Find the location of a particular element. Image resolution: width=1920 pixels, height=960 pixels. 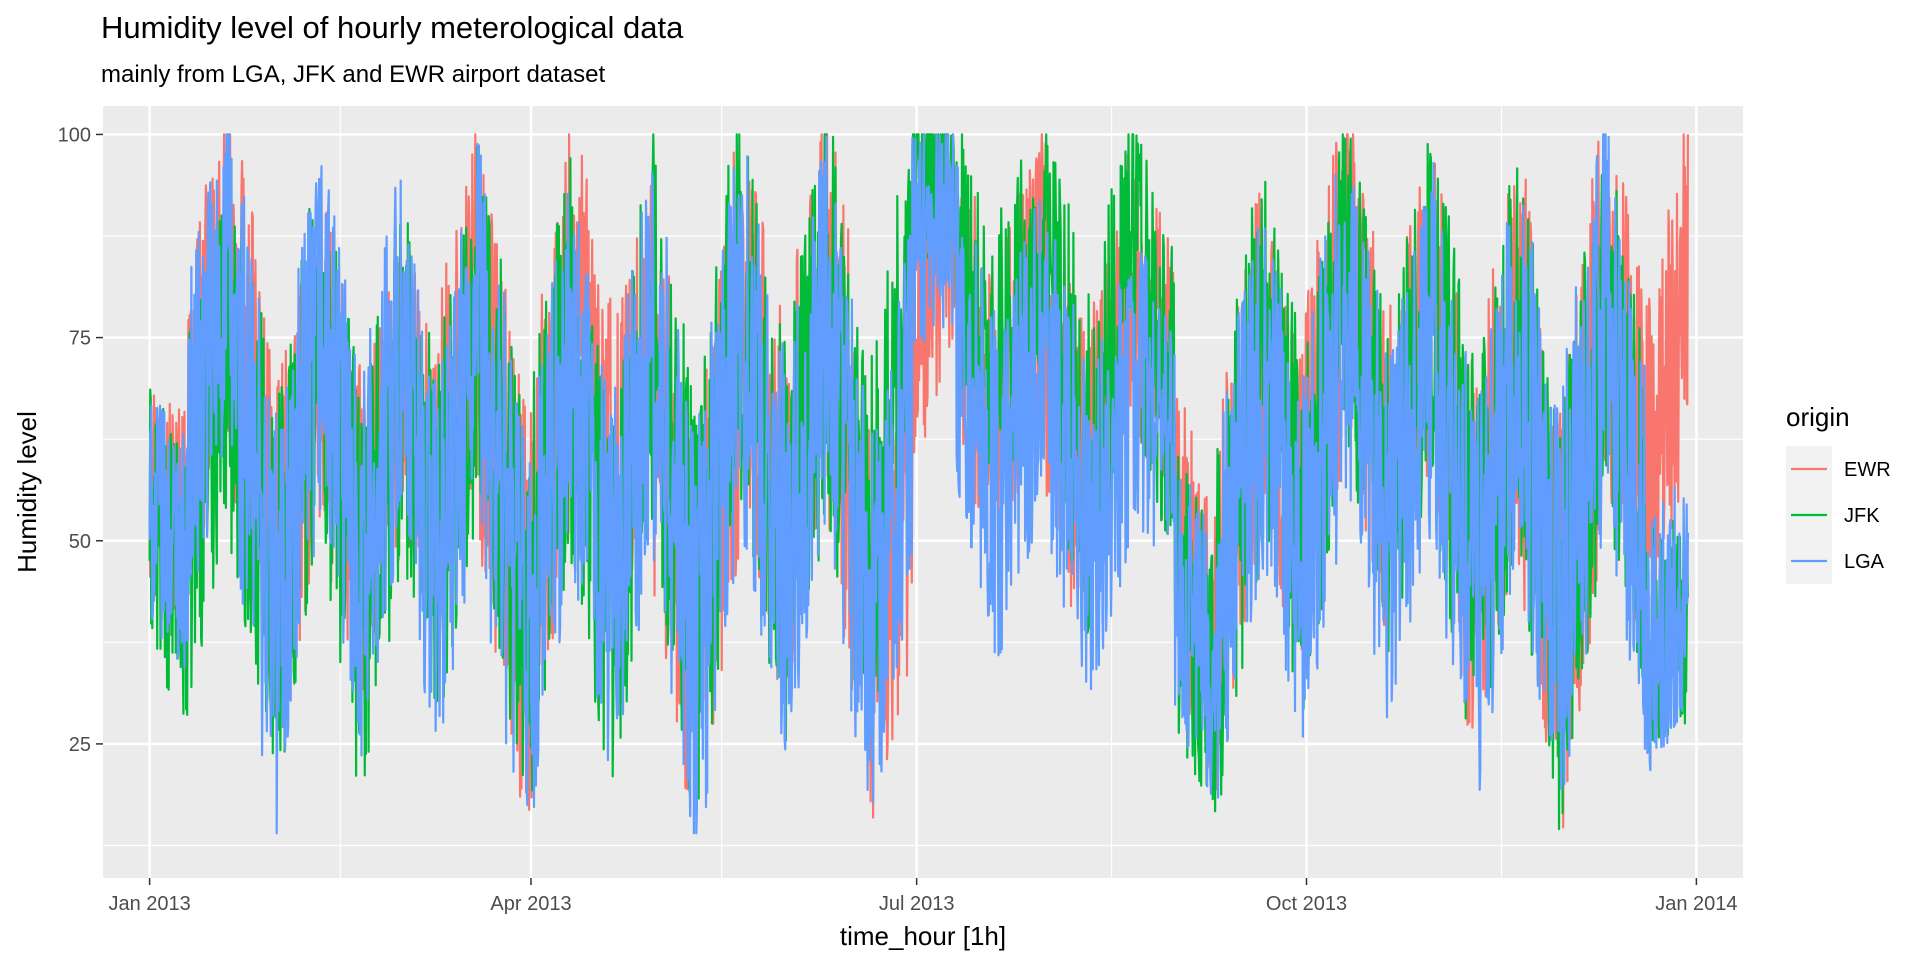

legend-title: origin is located at coordinates (1818, 417).